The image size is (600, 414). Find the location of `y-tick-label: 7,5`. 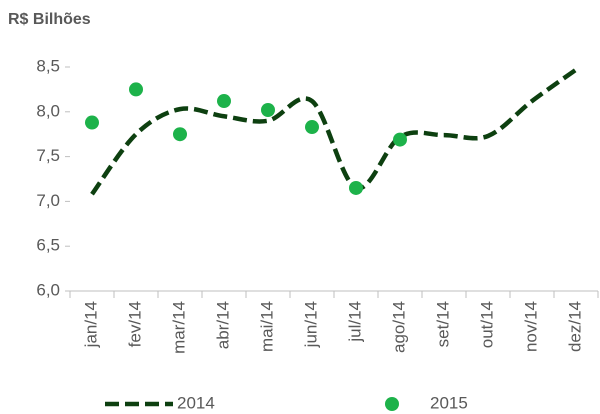

y-tick-label: 7,5 is located at coordinates (48, 155).